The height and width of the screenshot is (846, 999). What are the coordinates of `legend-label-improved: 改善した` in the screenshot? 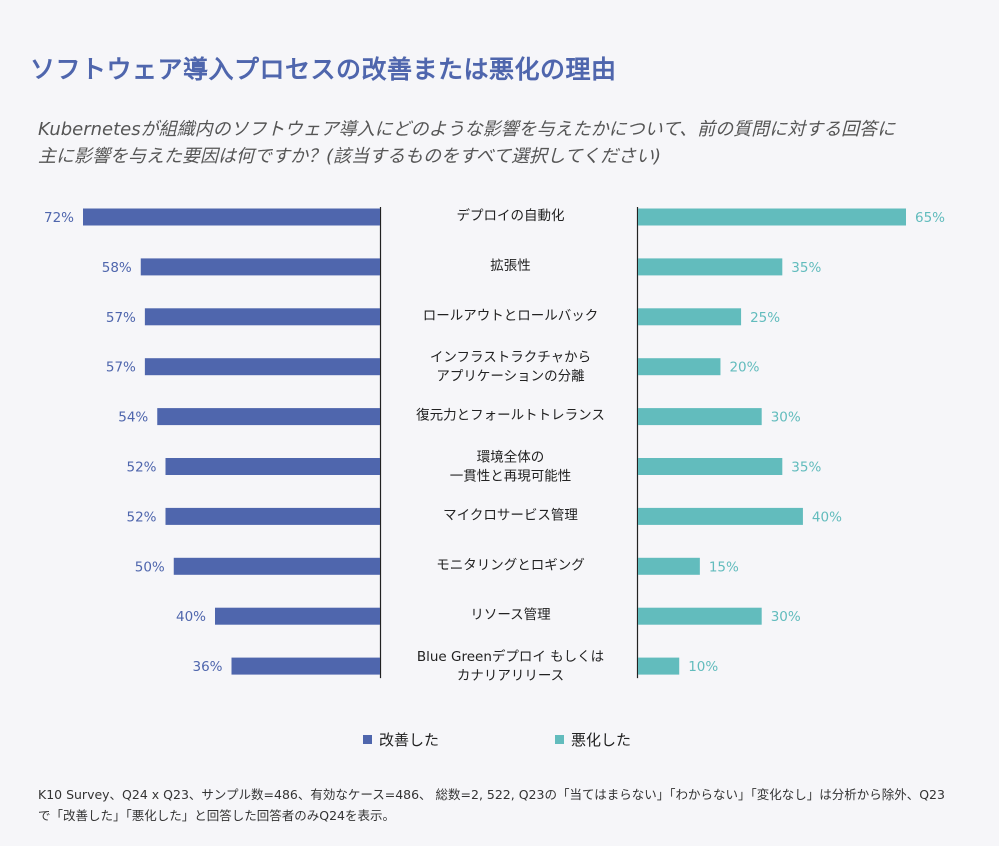 It's located at (409, 740).